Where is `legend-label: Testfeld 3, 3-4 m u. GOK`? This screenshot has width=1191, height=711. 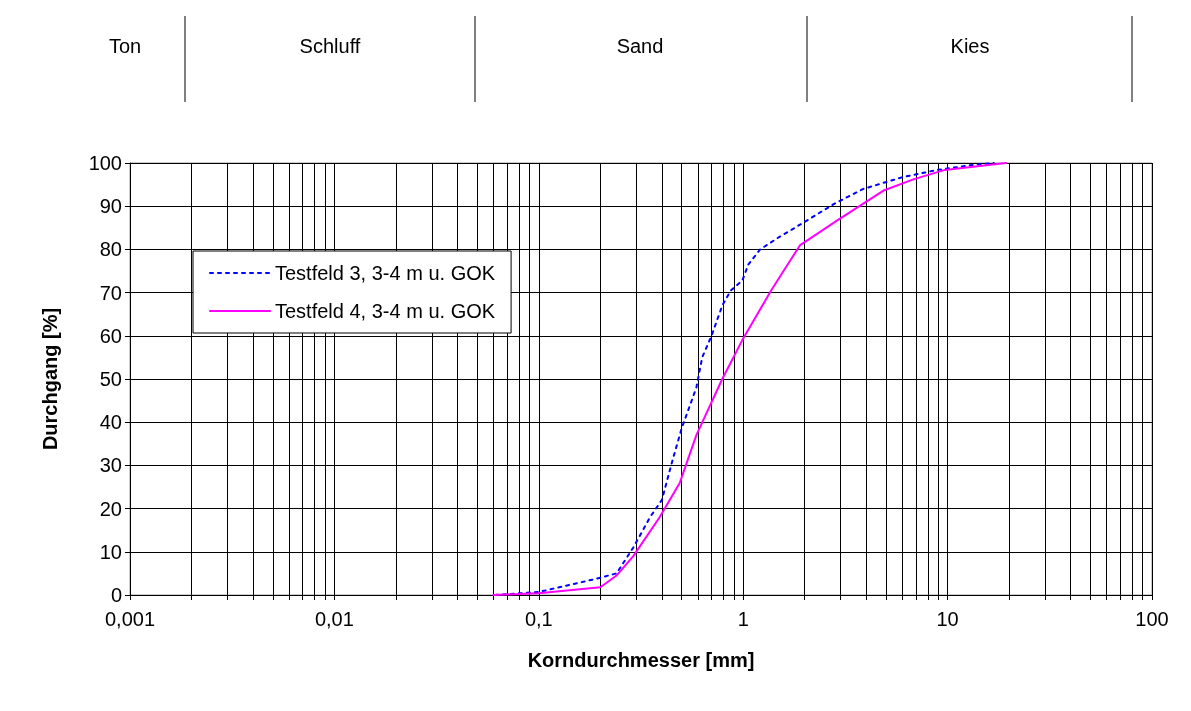 legend-label: Testfeld 3, 3-4 m u. GOK is located at coordinates (385, 273).